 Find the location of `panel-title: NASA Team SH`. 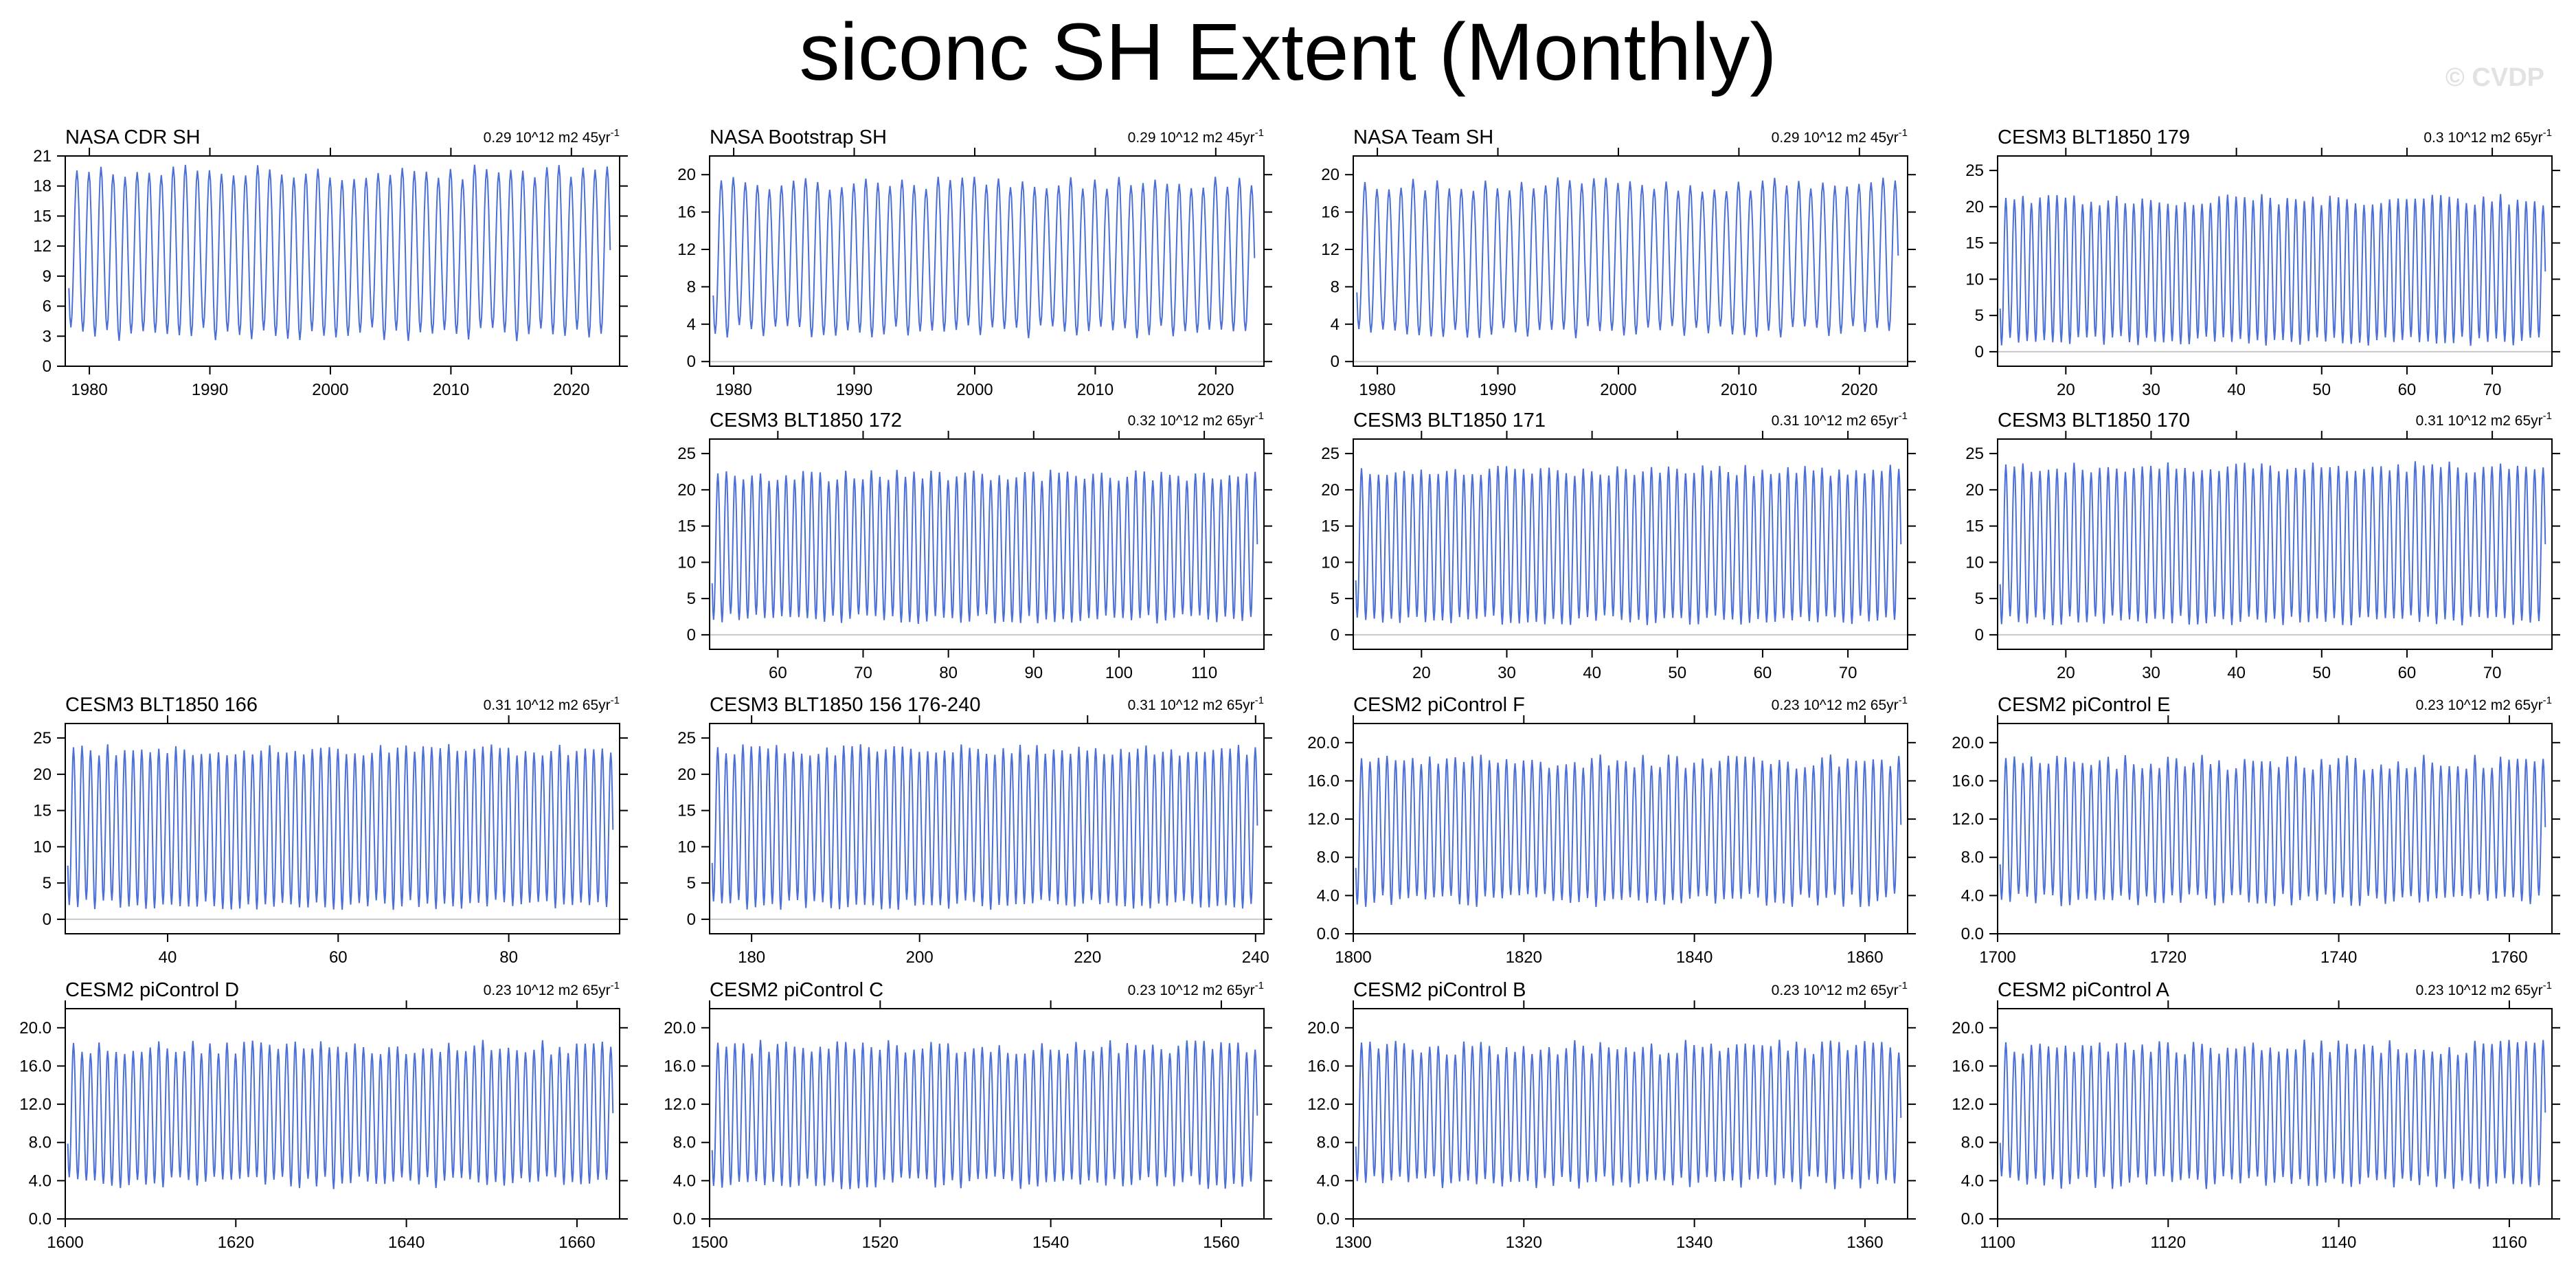

panel-title: NASA Team SH is located at coordinates (1423, 137).